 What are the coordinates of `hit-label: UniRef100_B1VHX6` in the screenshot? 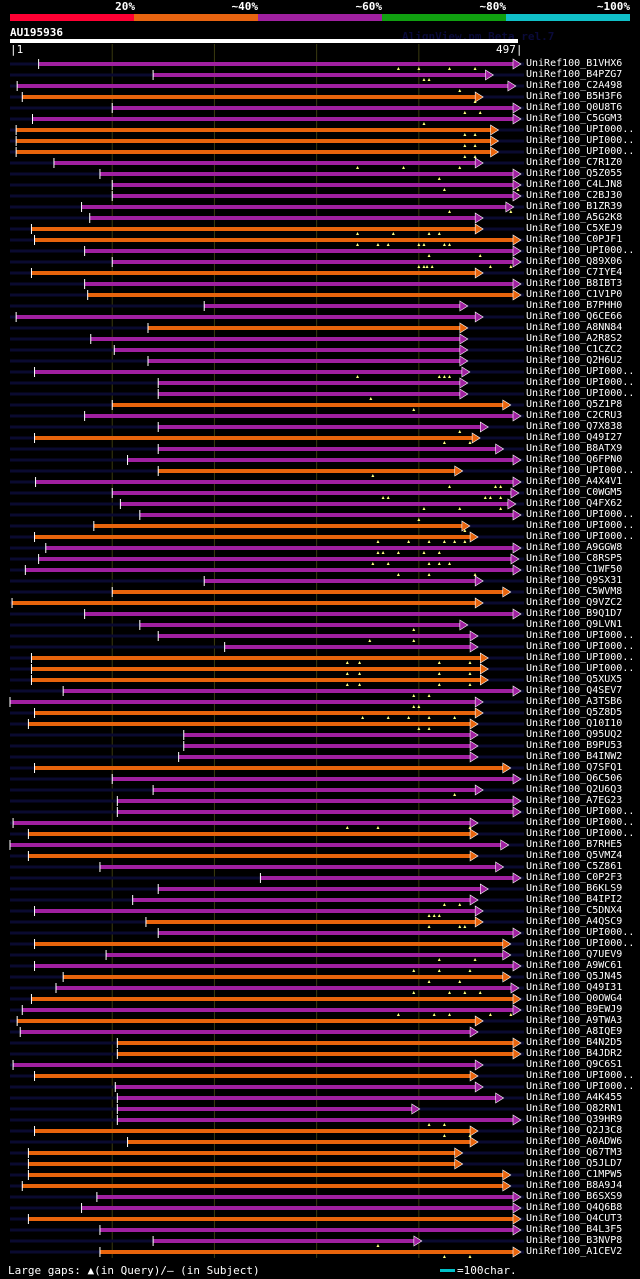 It's located at (574, 63).